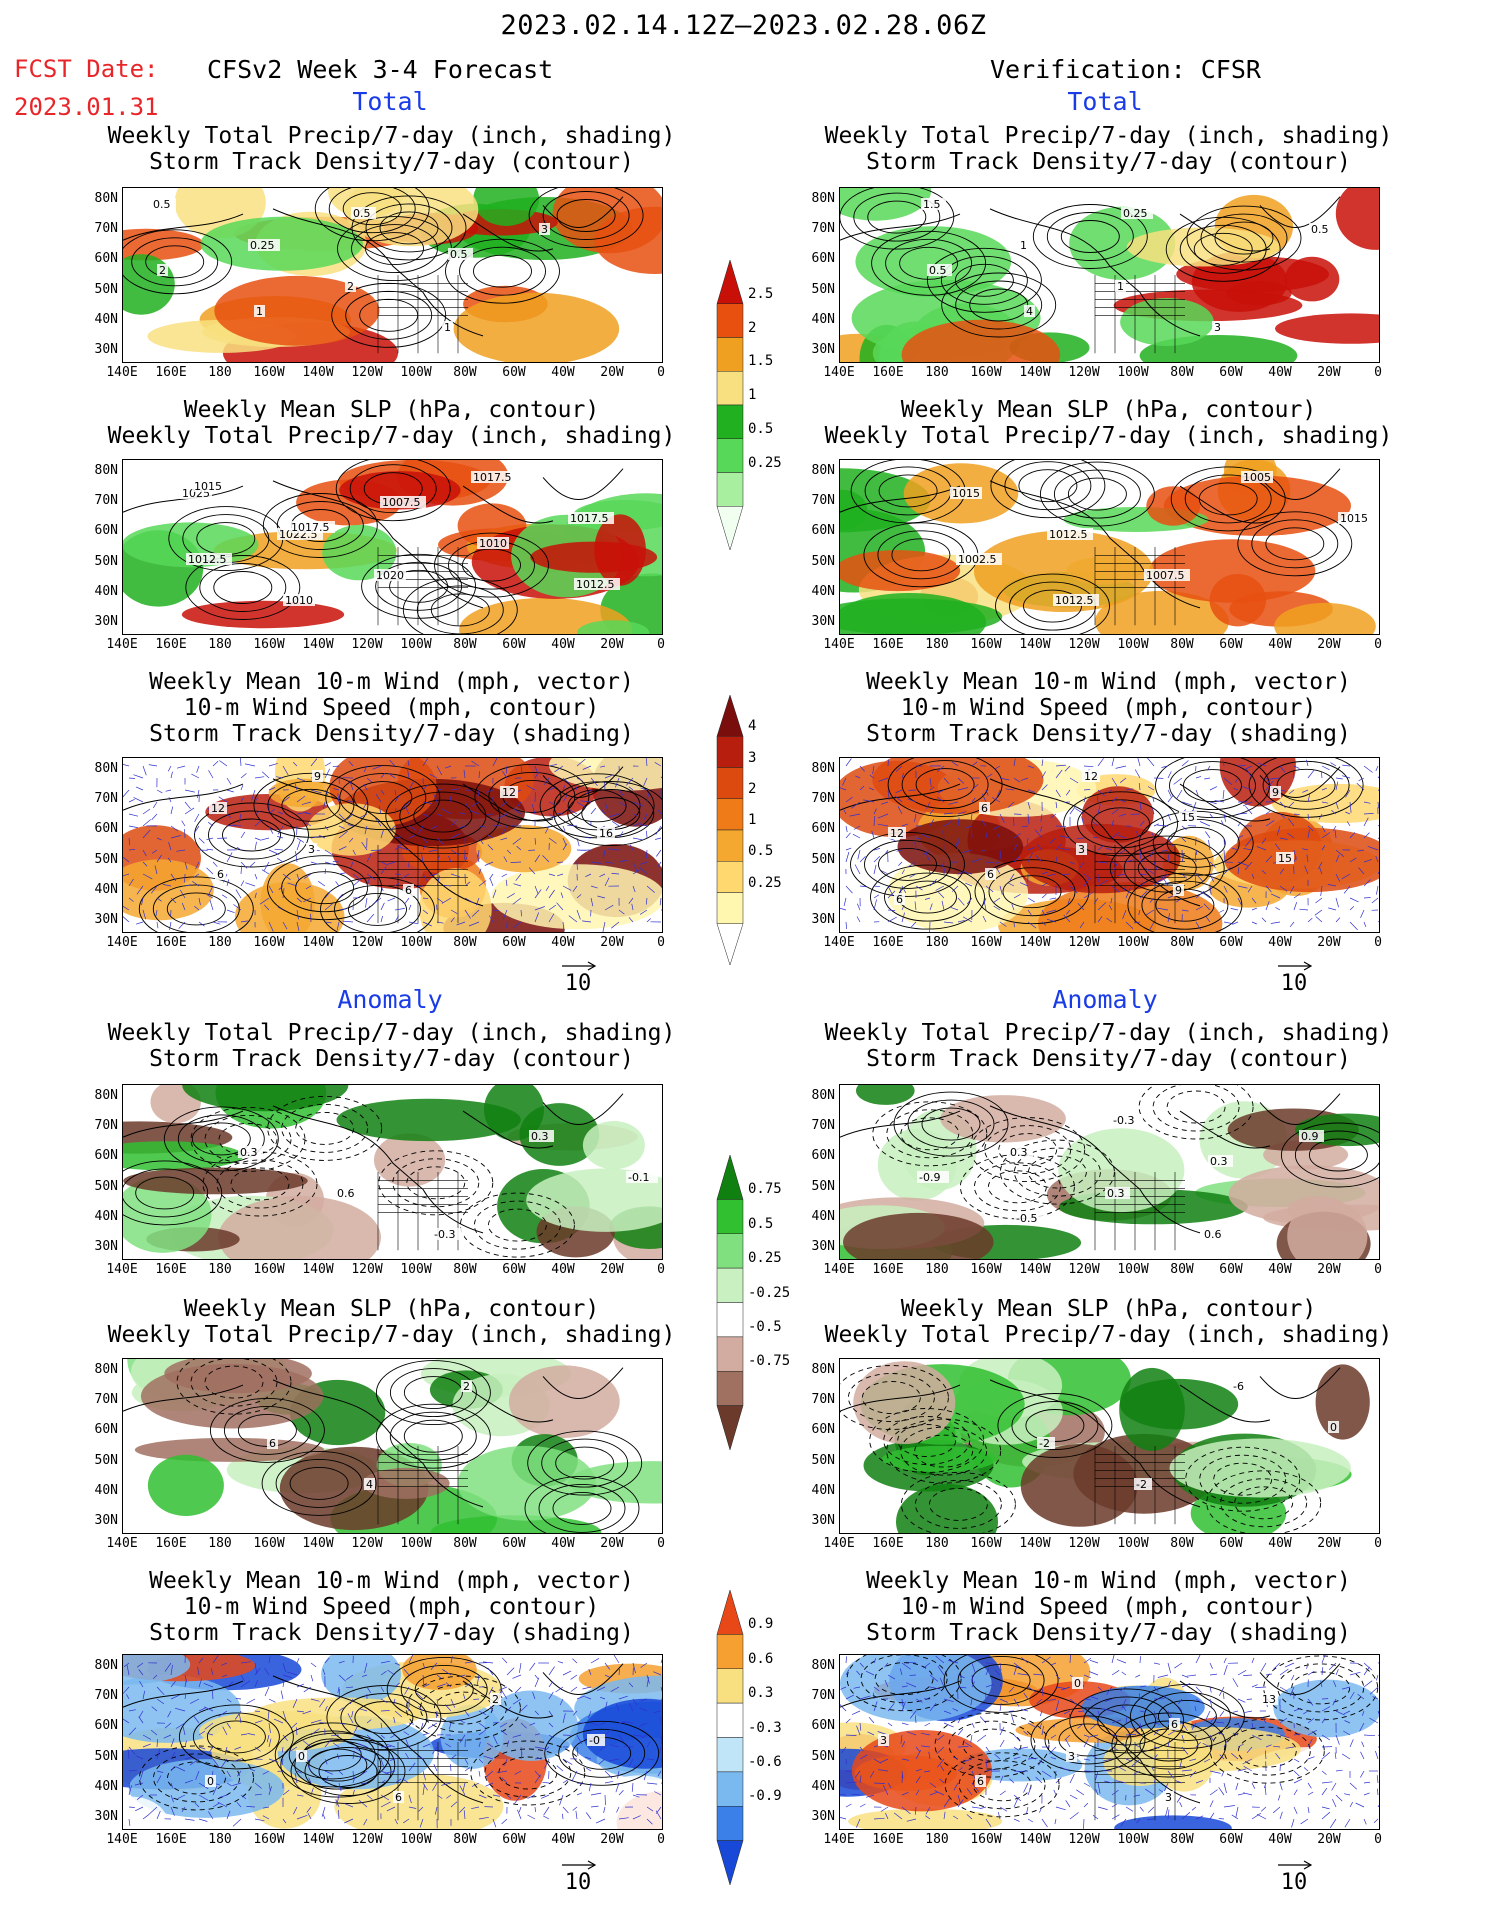  Describe the element at coordinates (392, 1172) in the screenshot. I see `map-panel-l_an_1: 0.3 0.6 -0.3 0.3 -0.1` at that location.